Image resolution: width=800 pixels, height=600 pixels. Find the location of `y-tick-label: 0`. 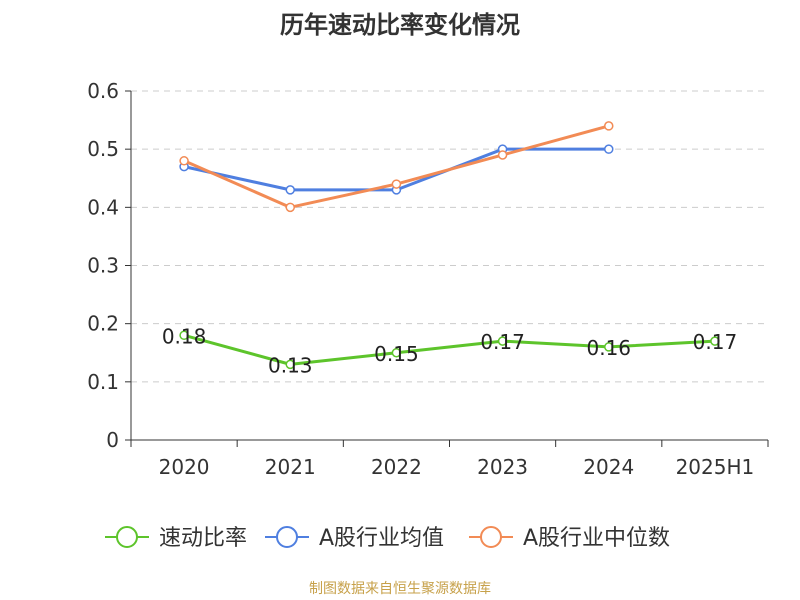

y-tick-label: 0 is located at coordinates (112, 440).